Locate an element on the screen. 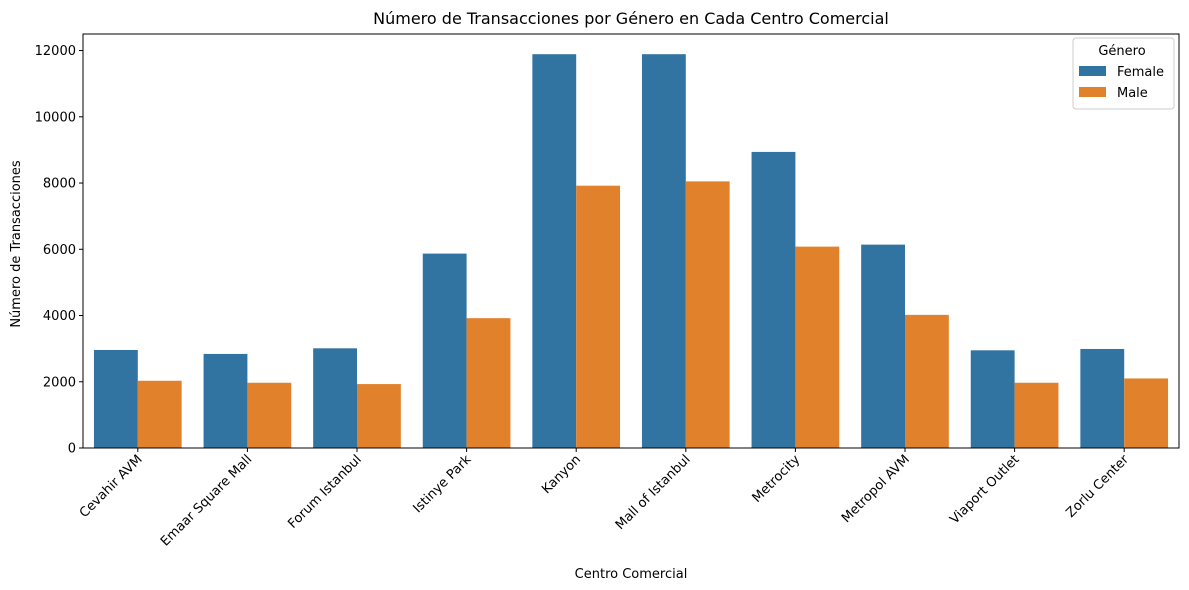  x-tick-label: Cevahir AVM is located at coordinates (111, 486).